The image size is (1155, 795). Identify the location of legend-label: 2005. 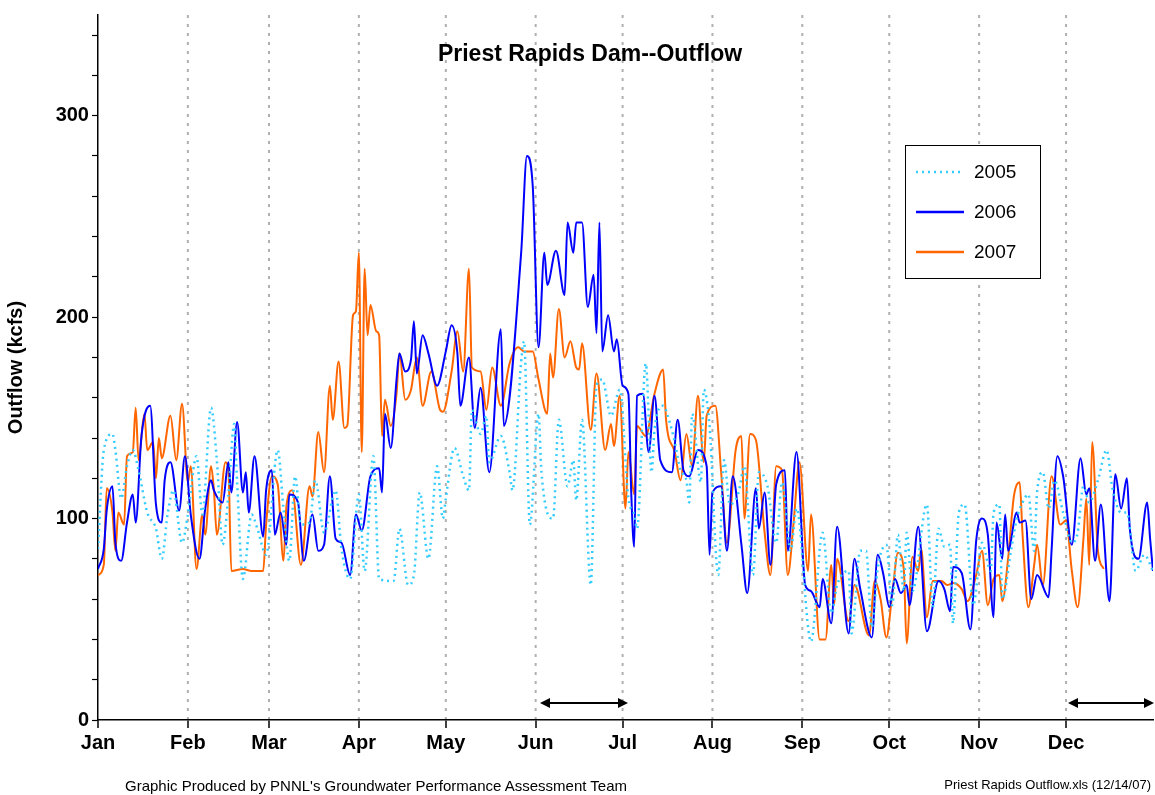
(995, 172).